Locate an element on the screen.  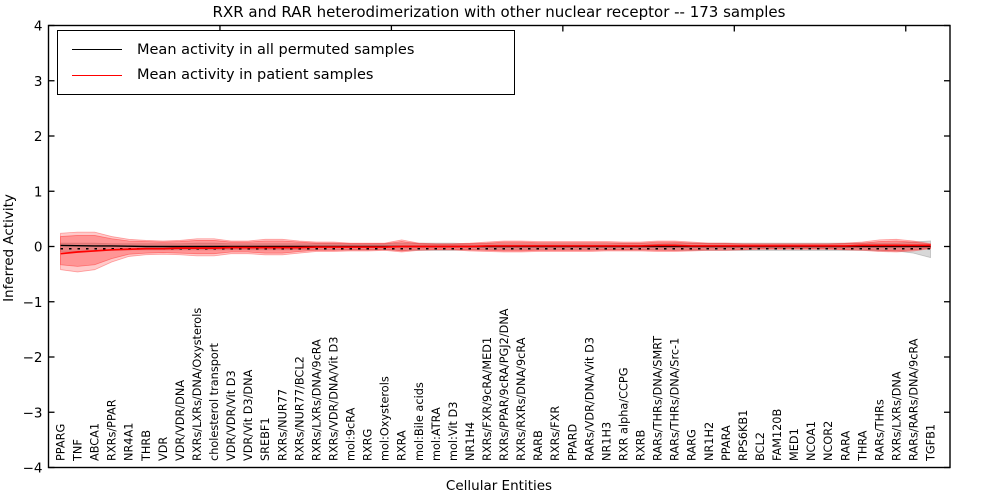
x-tick-label: FAM120B is located at coordinates (777, 435).